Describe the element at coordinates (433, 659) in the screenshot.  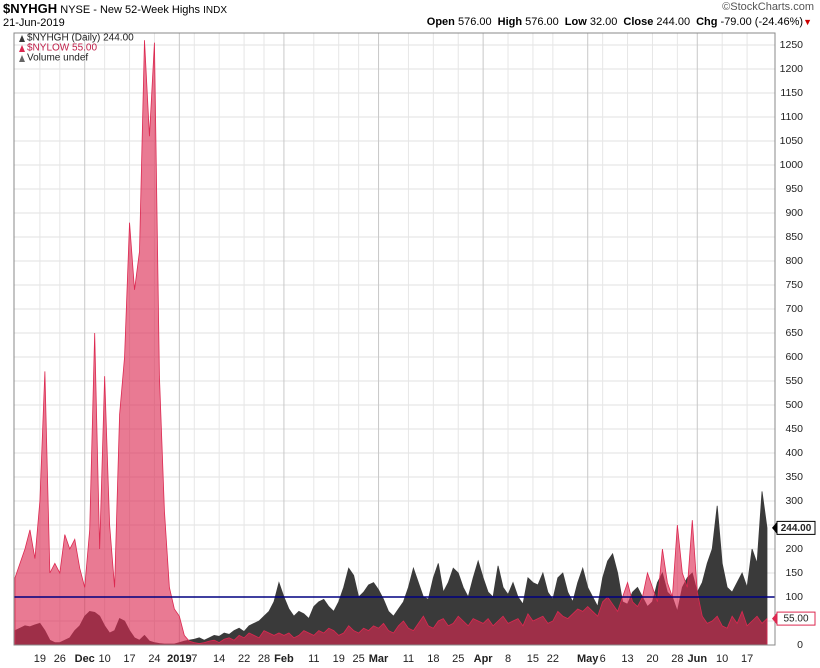
I see `x-tick-label: 18` at that location.